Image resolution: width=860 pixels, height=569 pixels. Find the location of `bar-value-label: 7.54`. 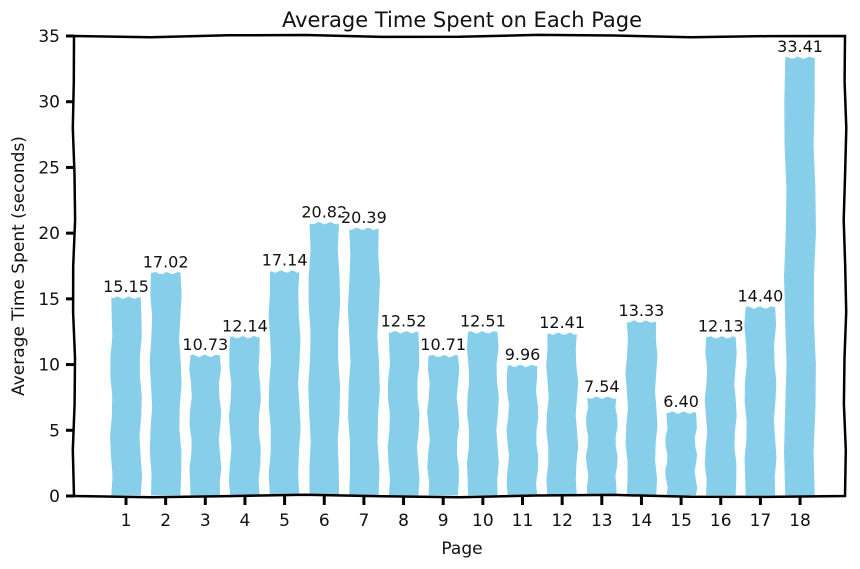

bar-value-label: 7.54 is located at coordinates (602, 386).